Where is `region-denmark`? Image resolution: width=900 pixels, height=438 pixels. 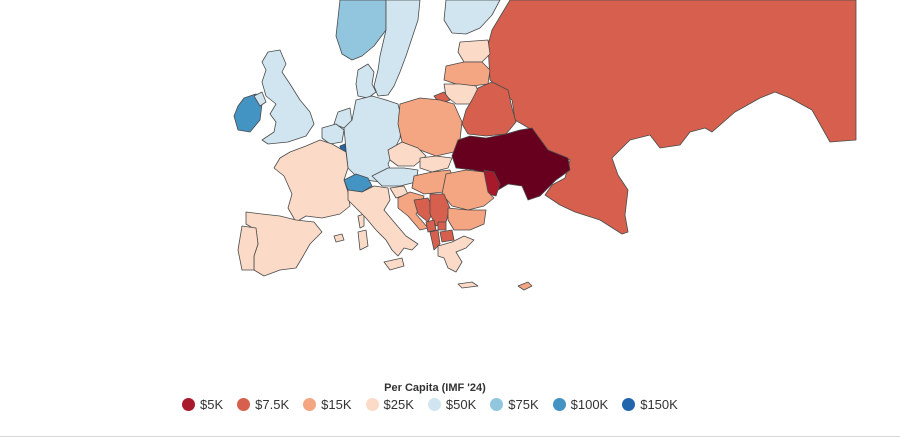 region-denmark is located at coordinates (366, 81).